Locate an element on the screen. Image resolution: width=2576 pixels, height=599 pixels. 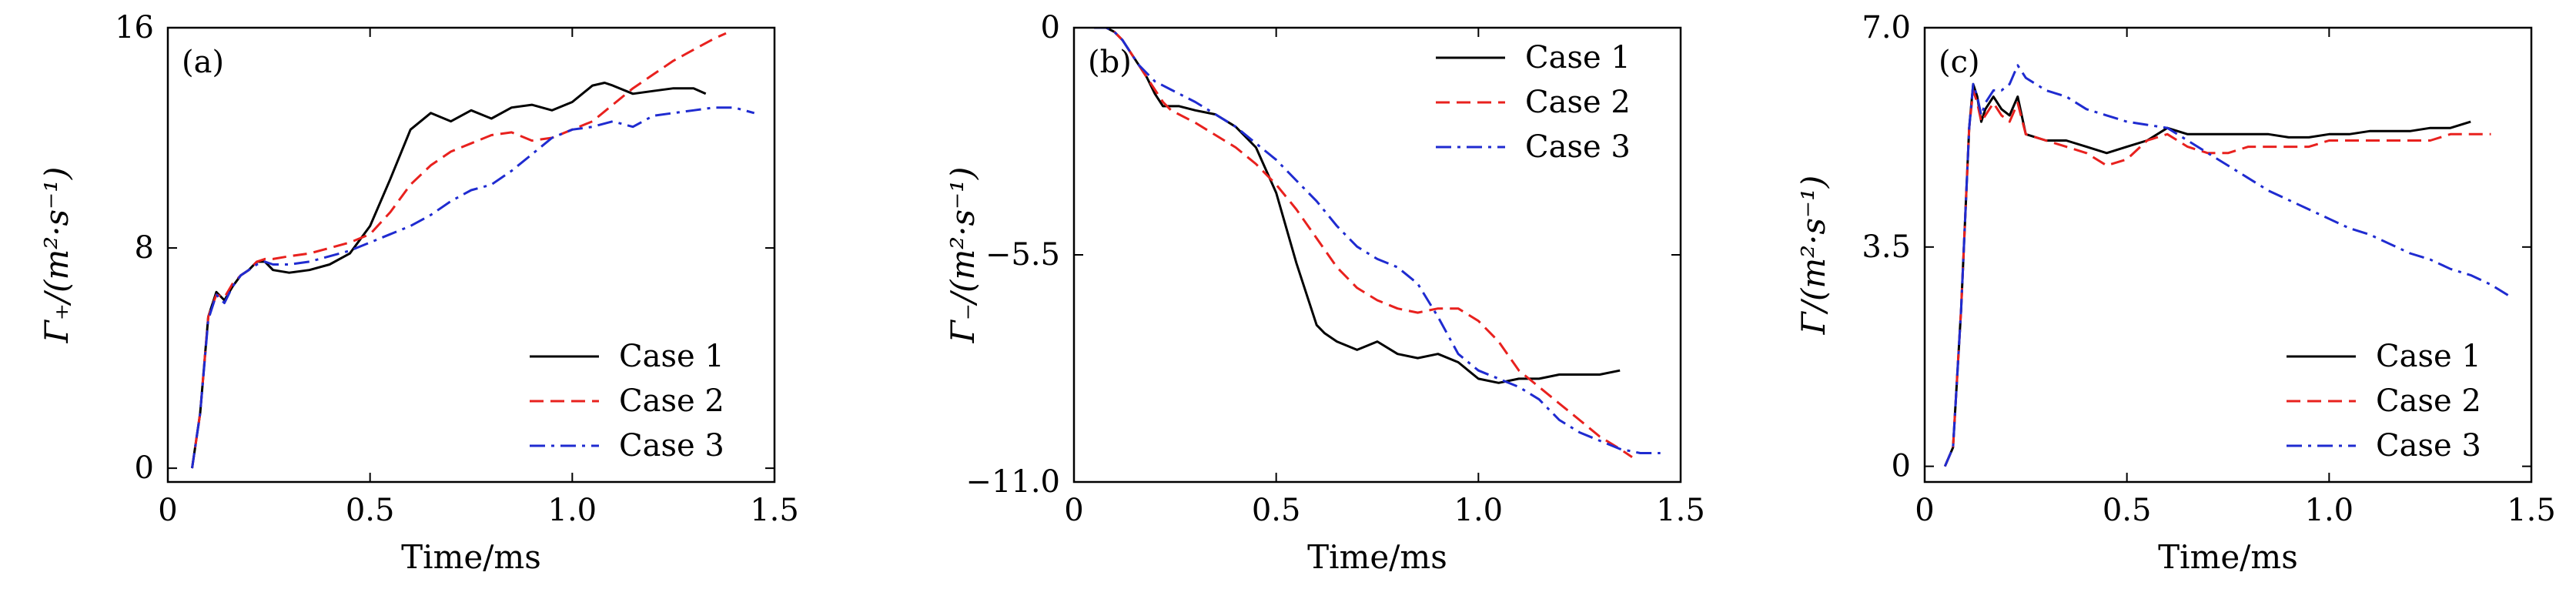
y-tick-label: 16 is located at coordinates (134, 27).